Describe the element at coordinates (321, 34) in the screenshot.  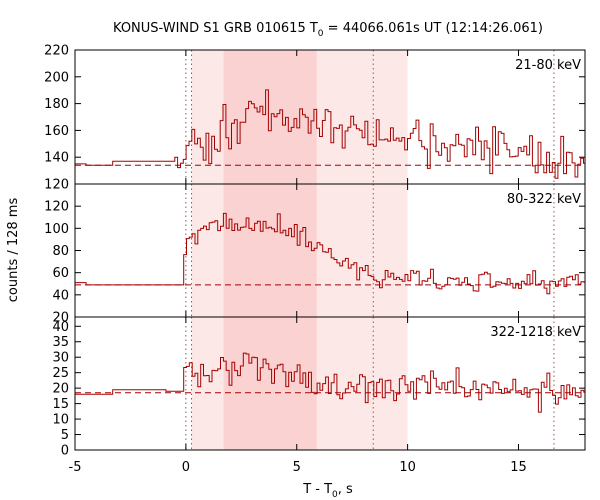
I see `chart-title-subscript: 0` at that location.